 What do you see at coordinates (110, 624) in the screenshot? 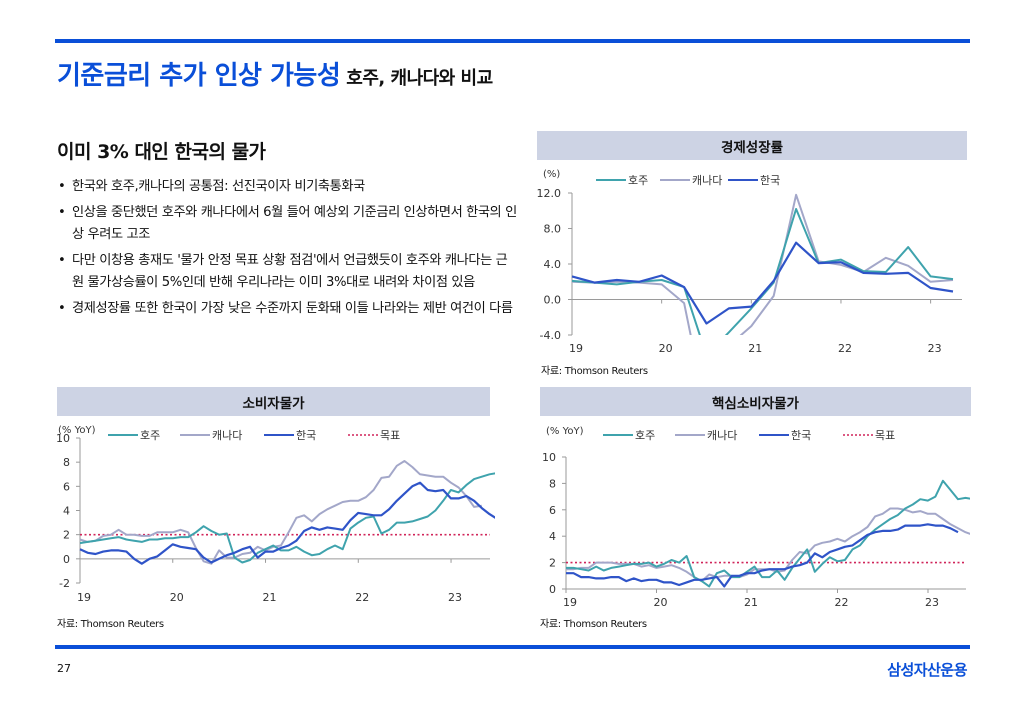
I see `cpi-source: 자료: Thomson Reuters` at bounding box center [110, 624].